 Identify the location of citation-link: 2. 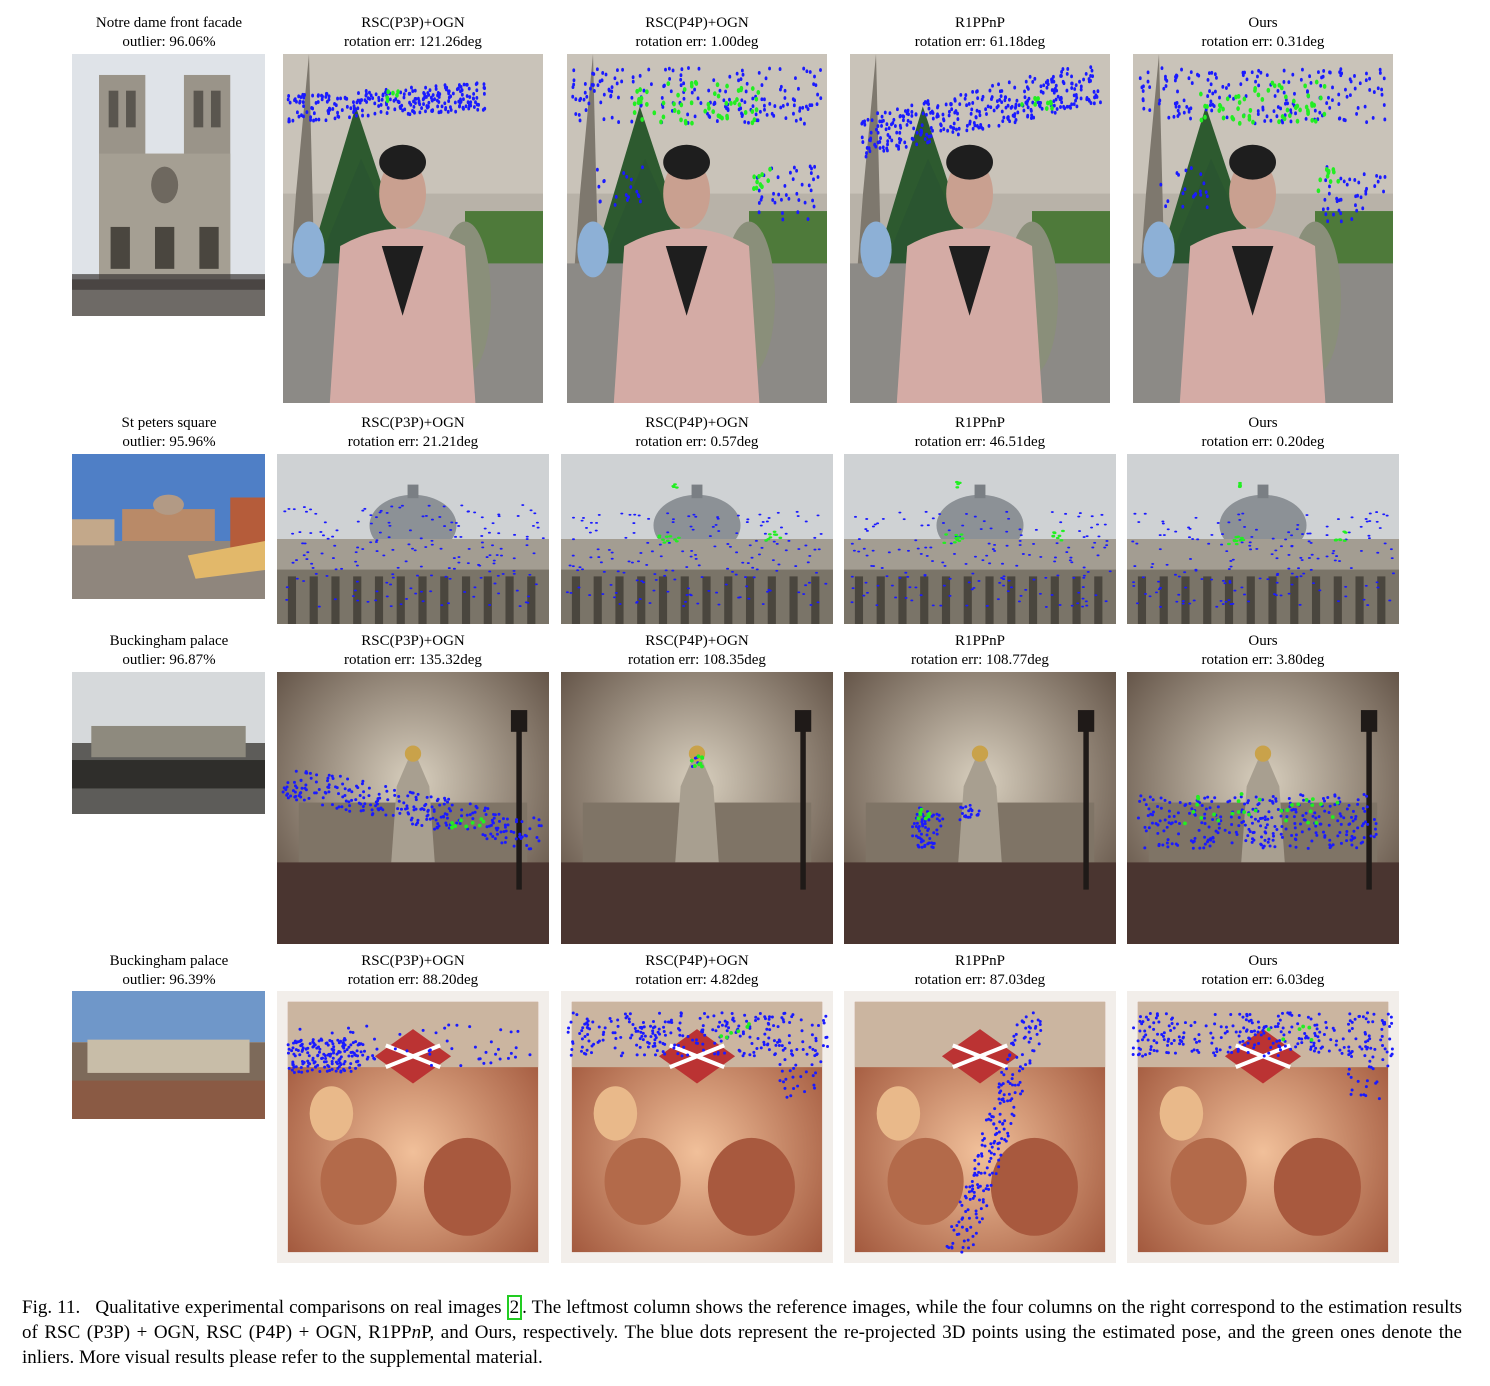
(514, 1307).